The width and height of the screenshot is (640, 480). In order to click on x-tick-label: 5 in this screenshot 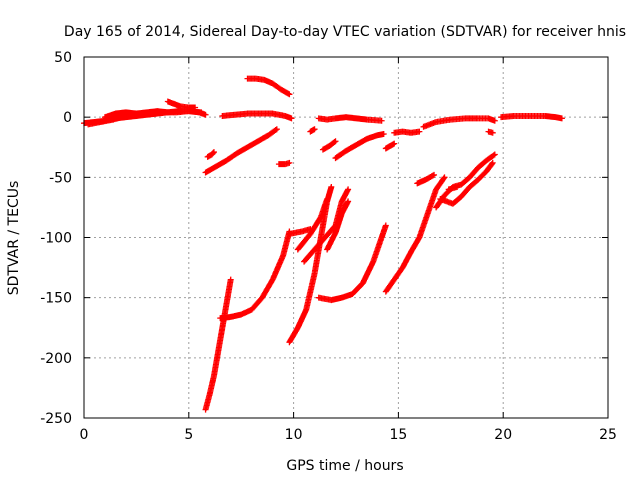, I will do `click(188, 435)`.